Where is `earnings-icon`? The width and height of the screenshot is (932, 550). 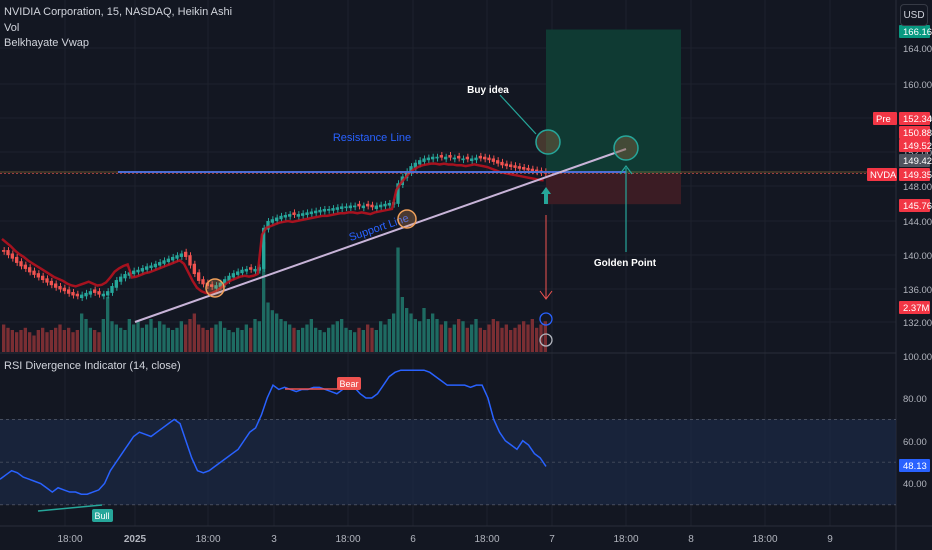
earnings-icon is located at coordinates (546, 340).